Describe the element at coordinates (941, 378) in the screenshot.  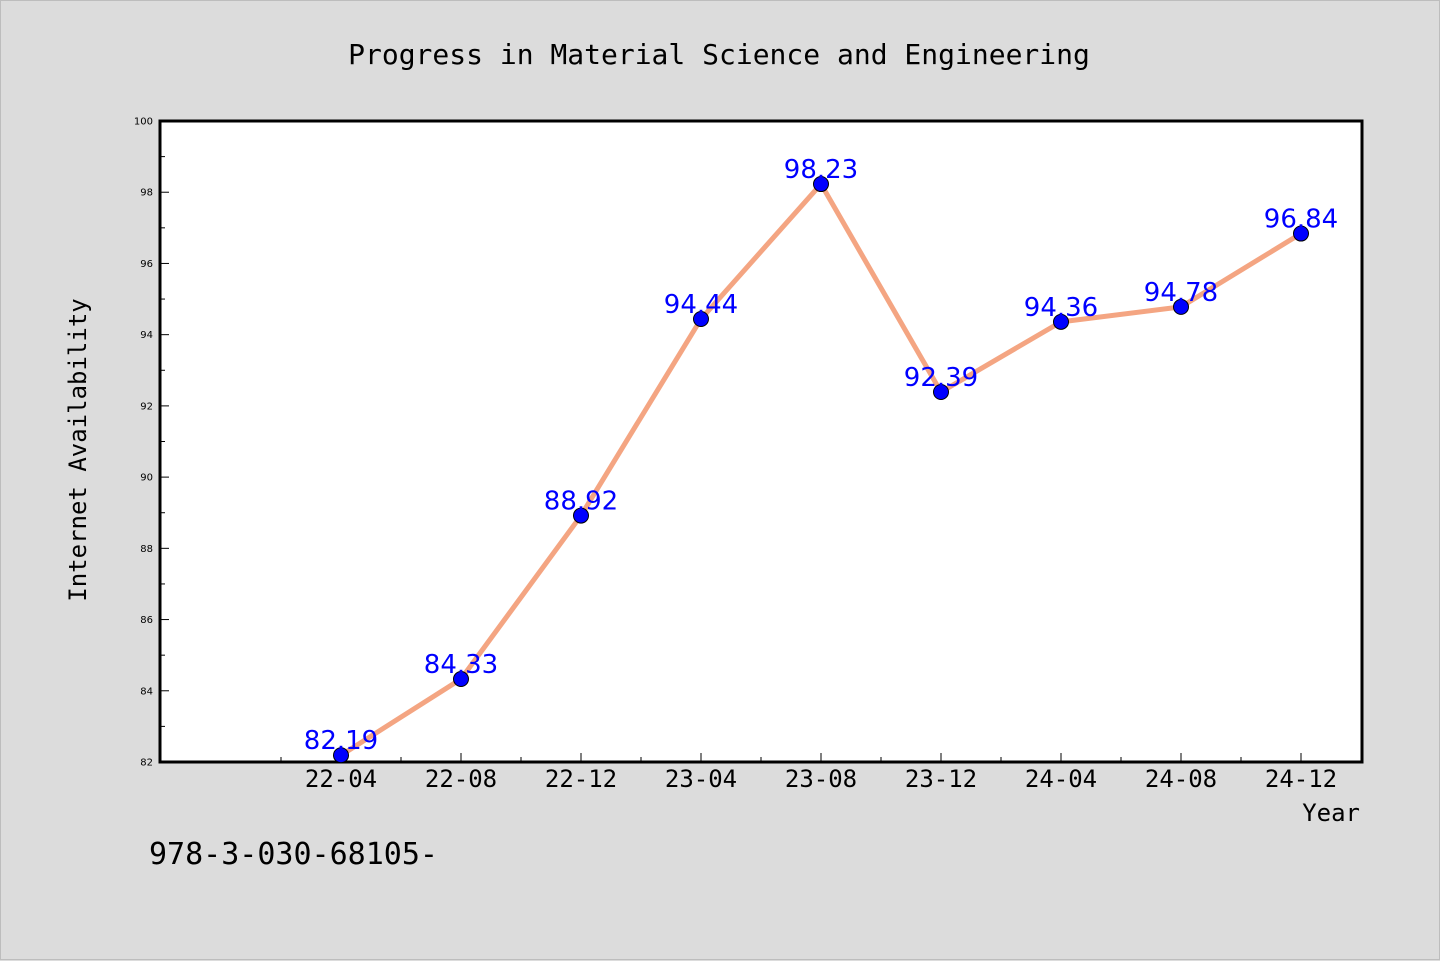
I see `data-label: 92.39` at that location.